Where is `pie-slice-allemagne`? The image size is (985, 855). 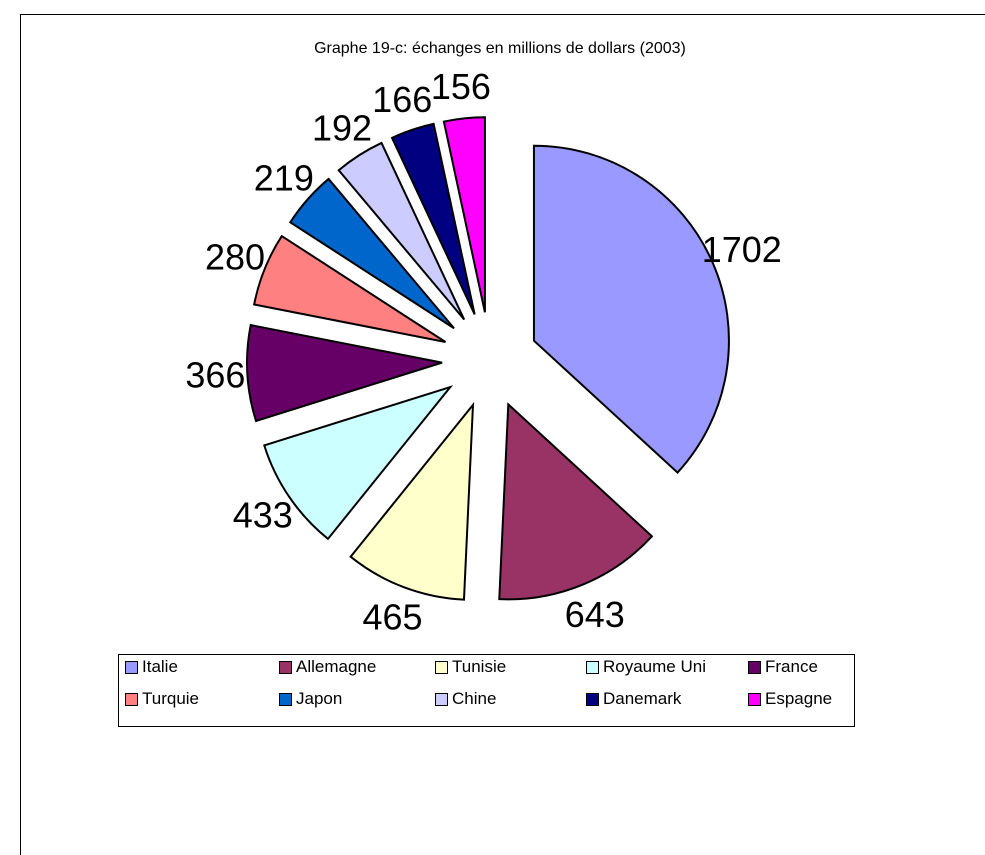
pie-slice-allemagne is located at coordinates (576, 501).